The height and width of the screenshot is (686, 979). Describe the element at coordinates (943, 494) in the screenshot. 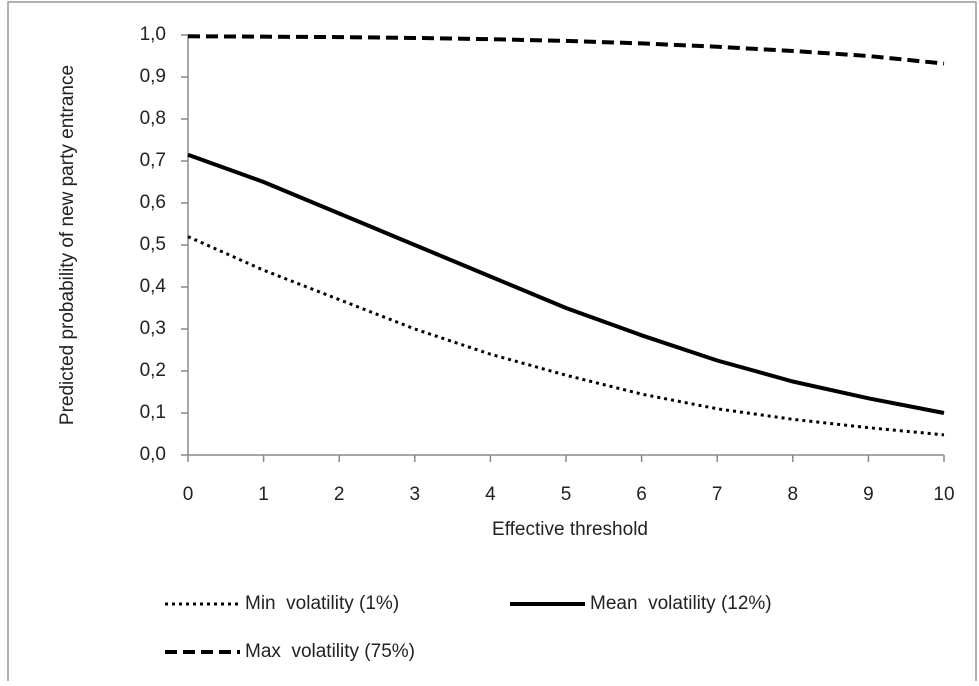

I see `x-tick-label: 10` at that location.